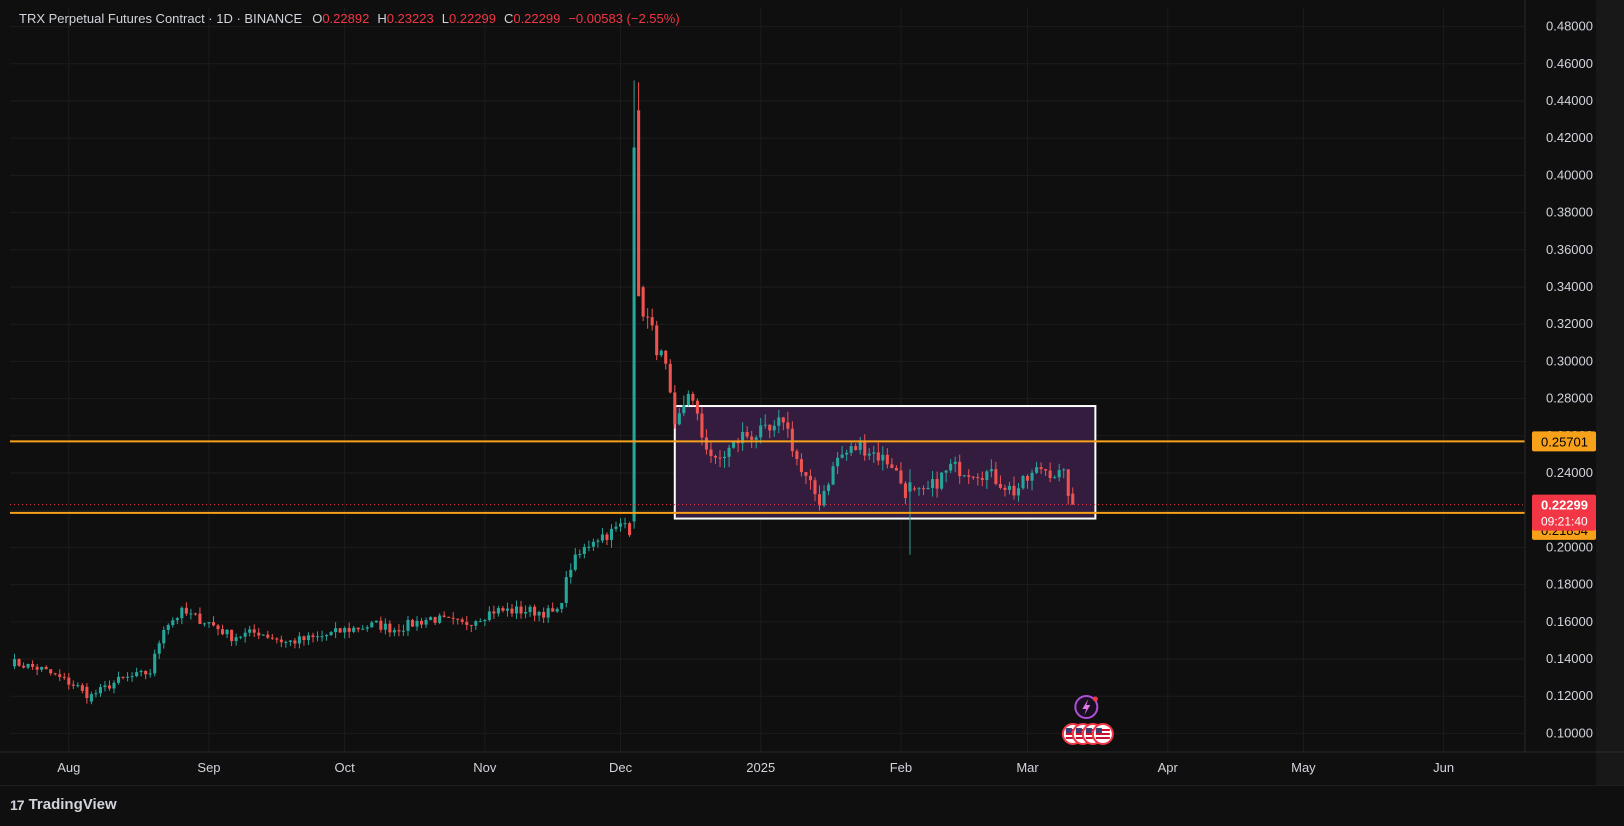  What do you see at coordinates (1095, 699) in the screenshot?
I see `lightning-icon-dot` at bounding box center [1095, 699].